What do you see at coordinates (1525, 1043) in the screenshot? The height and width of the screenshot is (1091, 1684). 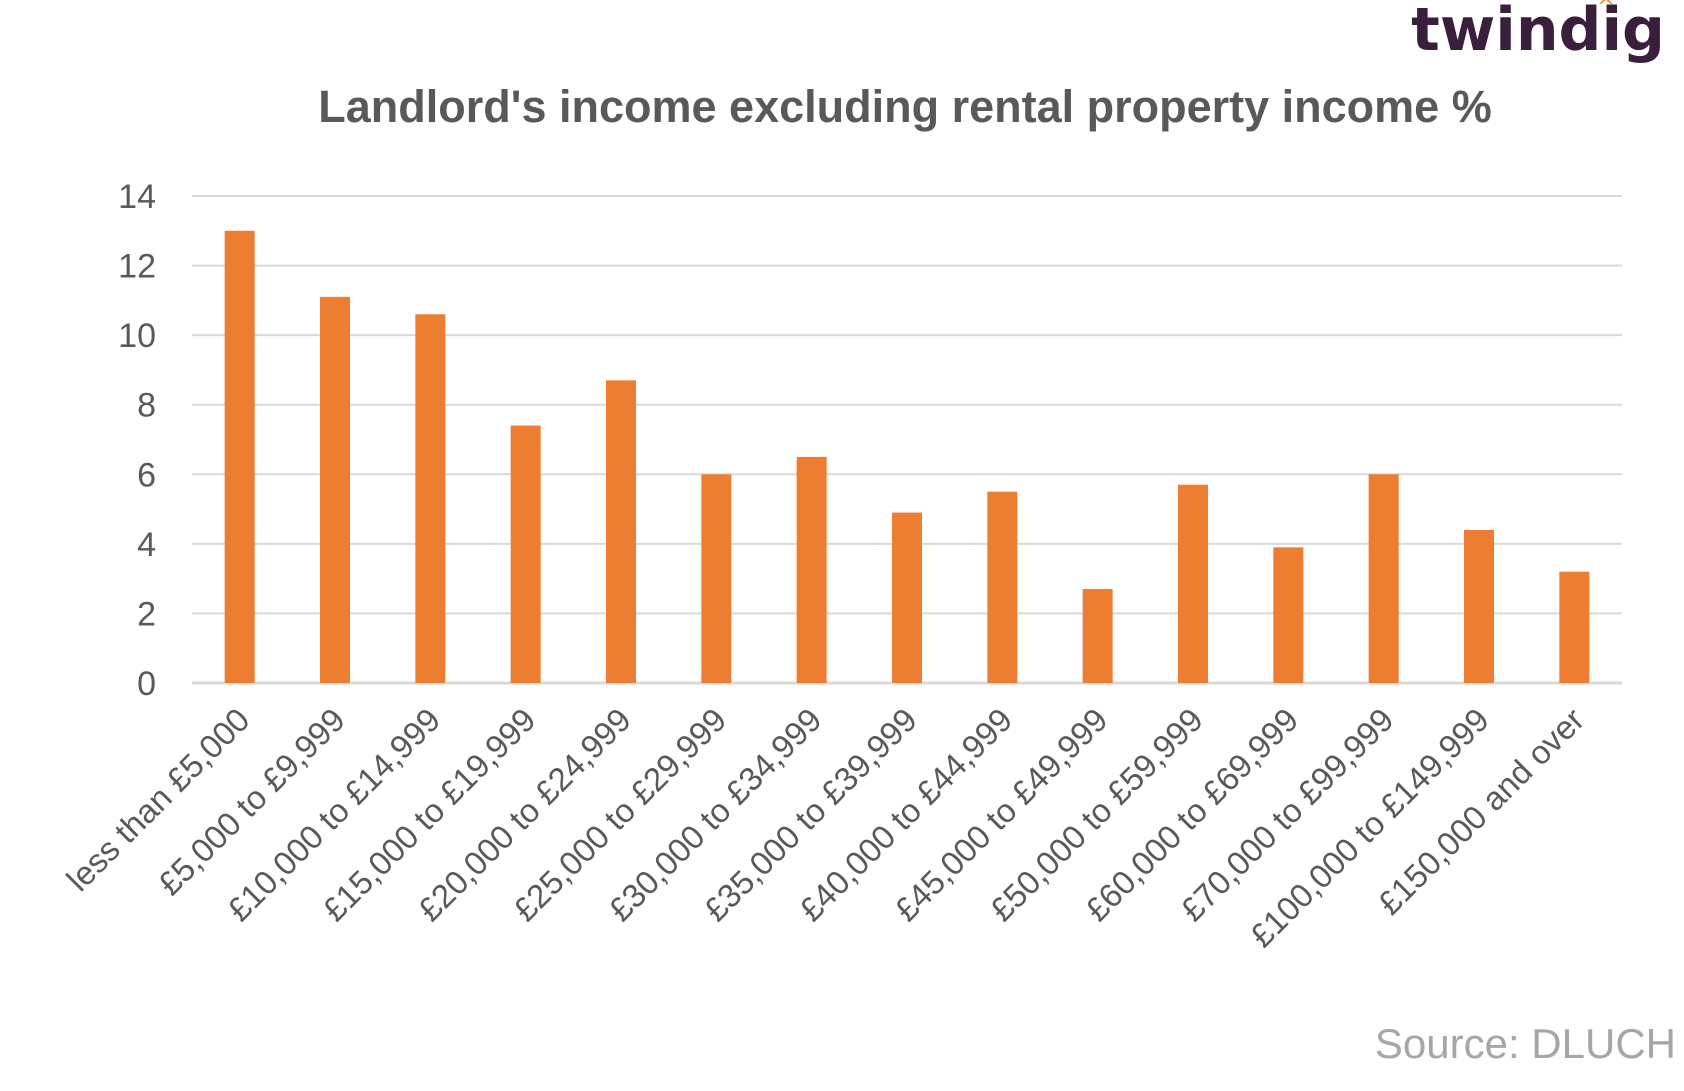 I see `source-label: Source: DLUCH` at bounding box center [1525, 1043].